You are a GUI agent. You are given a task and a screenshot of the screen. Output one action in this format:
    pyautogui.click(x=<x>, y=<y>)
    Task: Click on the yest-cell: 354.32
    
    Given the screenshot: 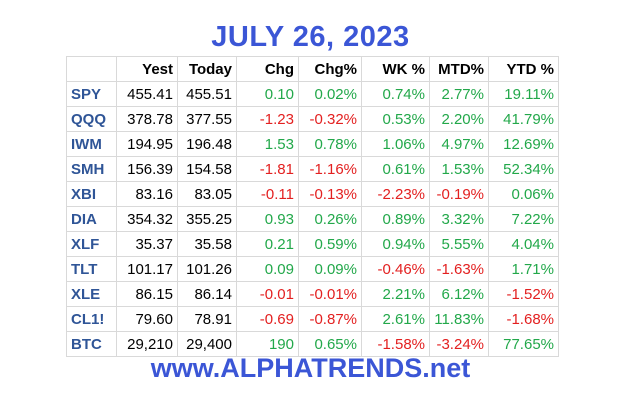 What is the action you would take?
    pyautogui.click(x=147, y=219)
    